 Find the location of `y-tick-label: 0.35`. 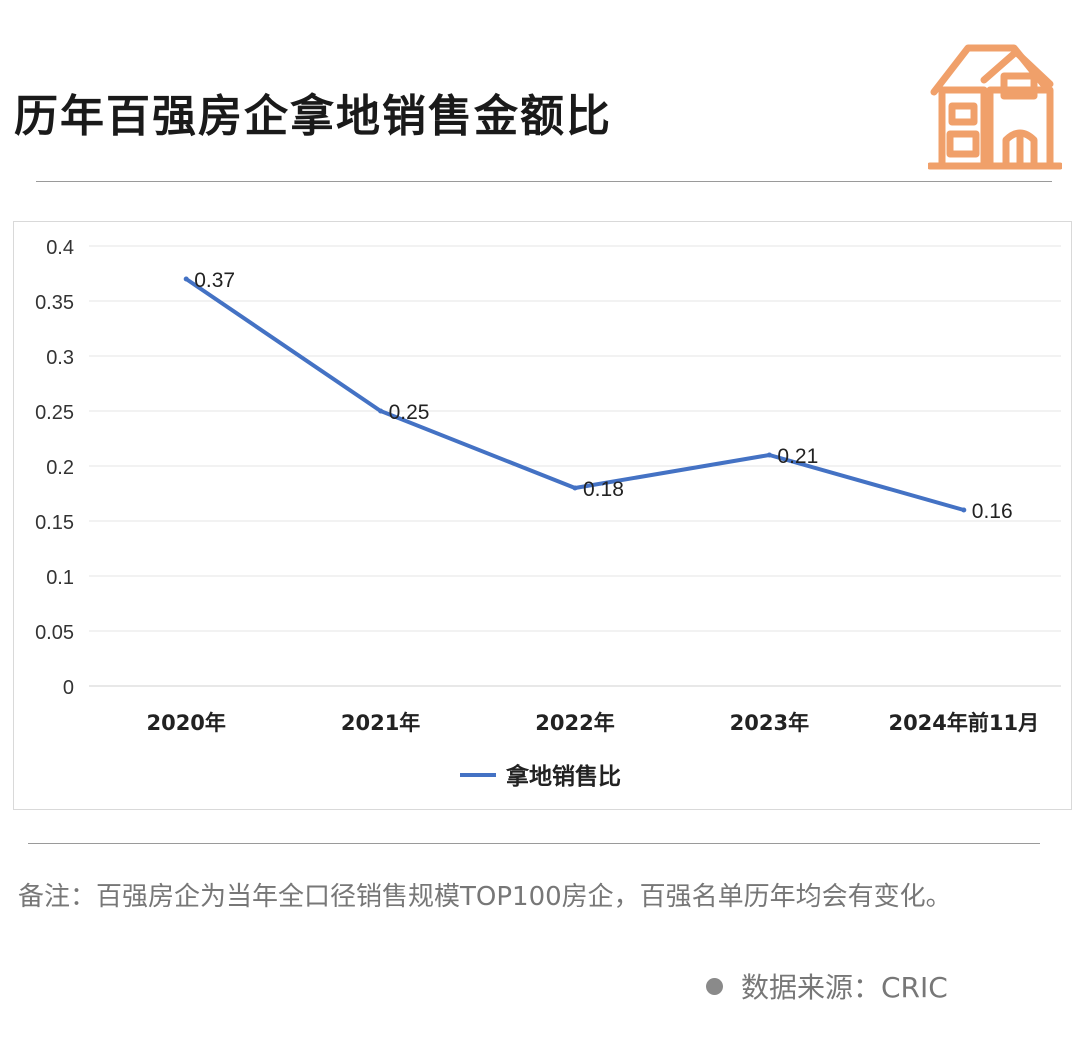

y-tick-label: 0.35 is located at coordinates (54, 303).